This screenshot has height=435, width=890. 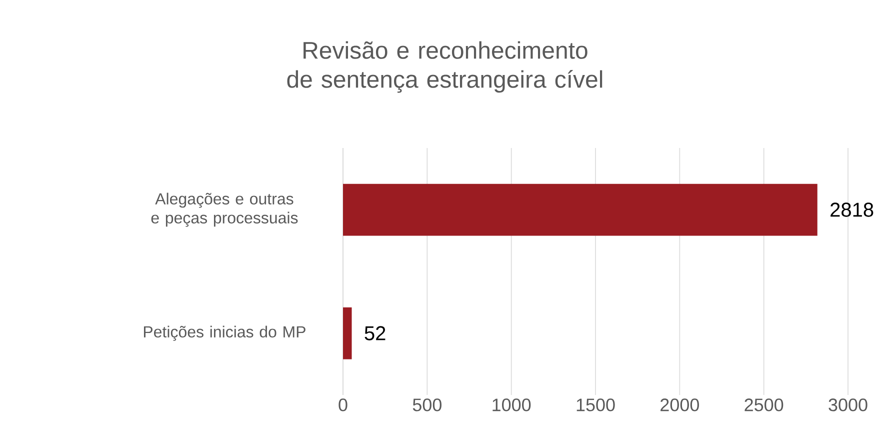 I want to click on y-tick-label: Alegações e outras e peças processuais, so click(x=224, y=209).